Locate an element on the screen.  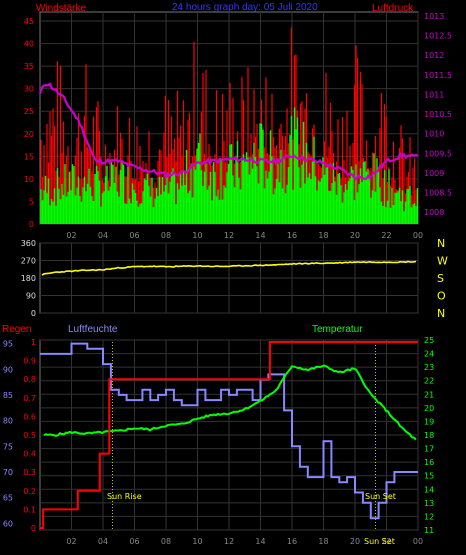
temperature-y-tick-label: 13 is located at coordinates (429, 503).